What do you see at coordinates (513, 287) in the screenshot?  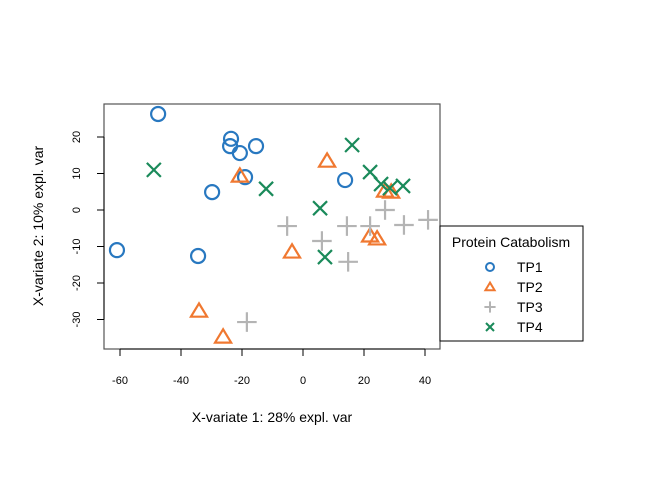 I see `legend-item-tp2: TP2` at bounding box center [513, 287].